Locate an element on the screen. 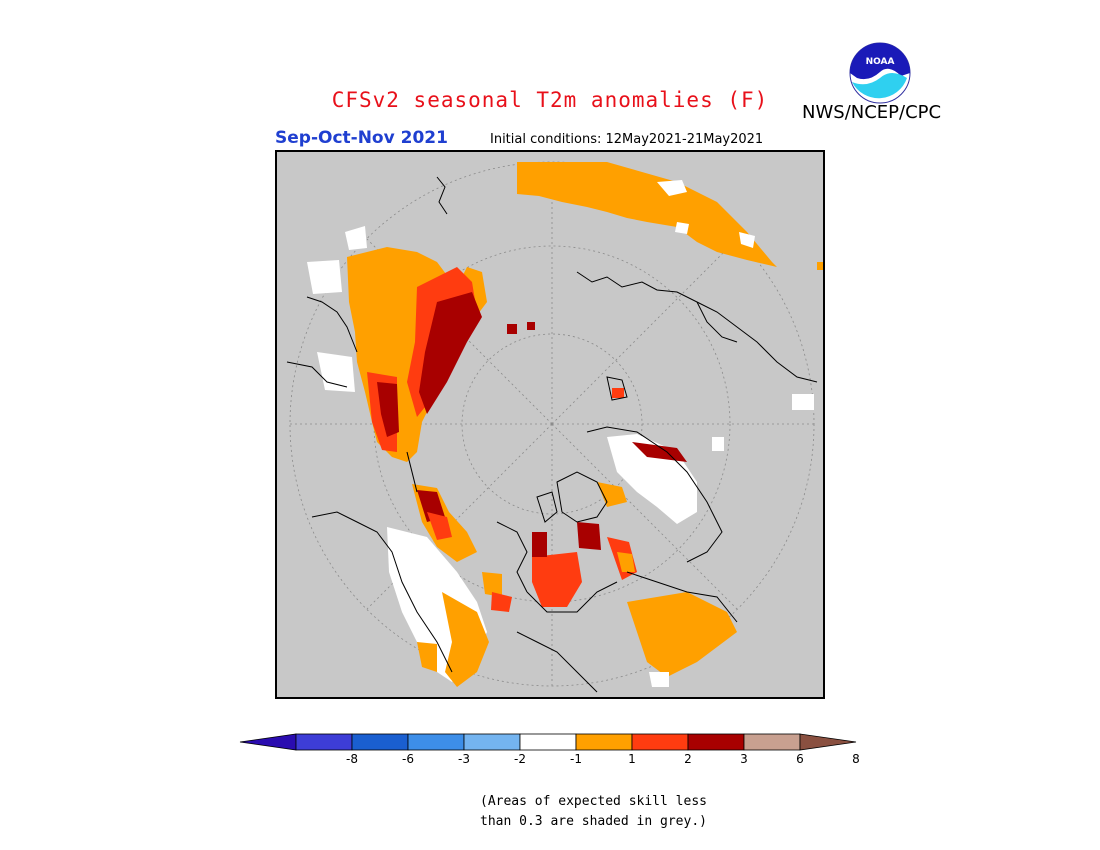  anomaly-region-north-america is located at coordinates (449, 607).